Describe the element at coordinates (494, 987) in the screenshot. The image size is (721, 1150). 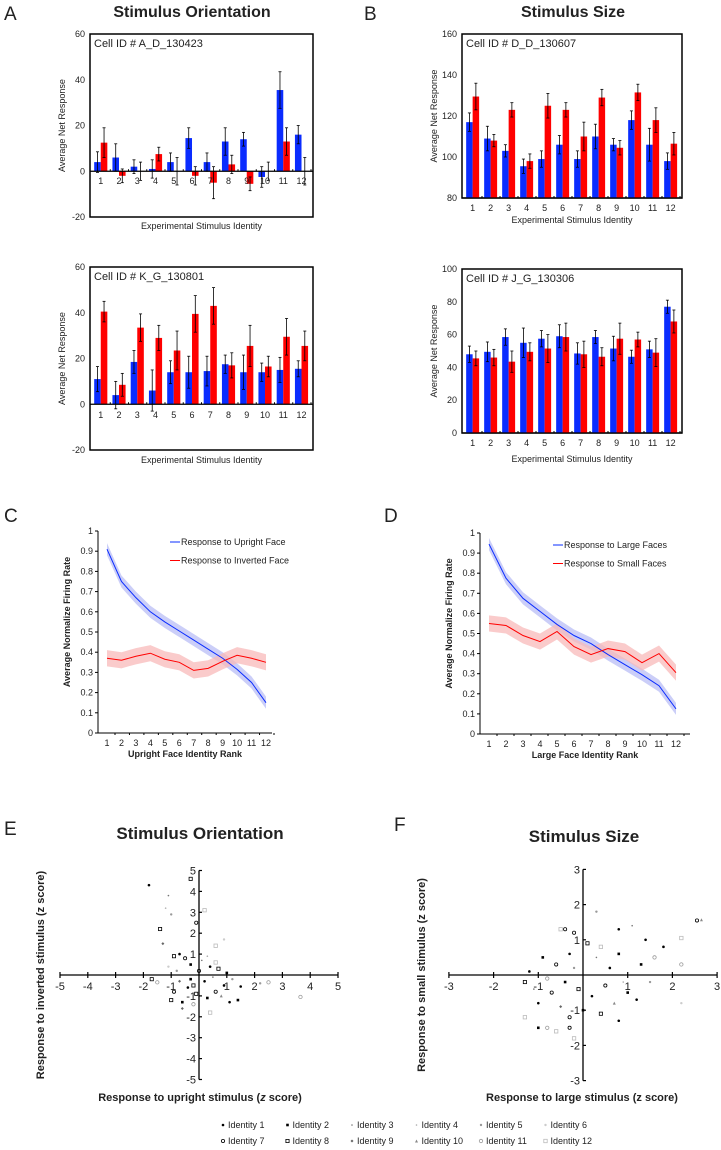
I see `x-tick-label: -2` at that location.